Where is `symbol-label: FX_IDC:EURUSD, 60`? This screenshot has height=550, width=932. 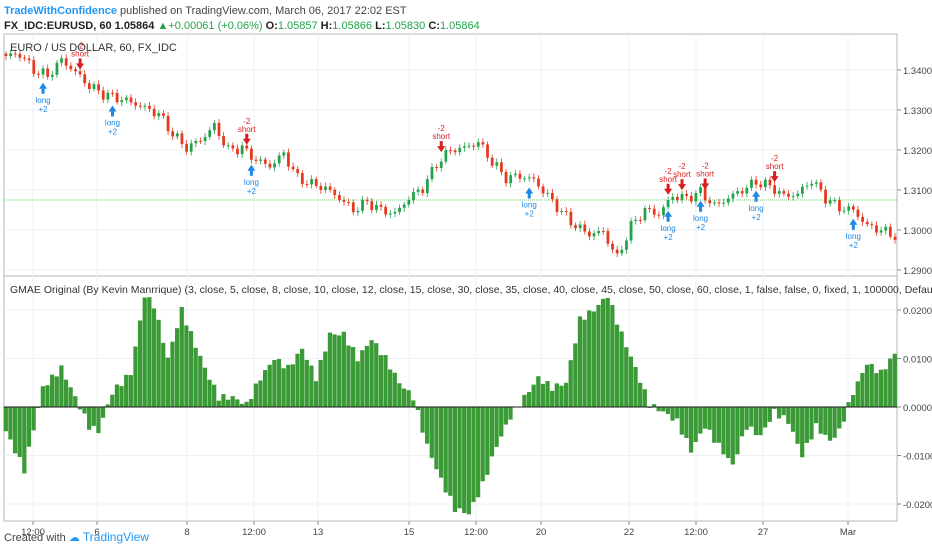
symbol-label: FX_IDC:EURUSD, 60 is located at coordinates (58, 26).